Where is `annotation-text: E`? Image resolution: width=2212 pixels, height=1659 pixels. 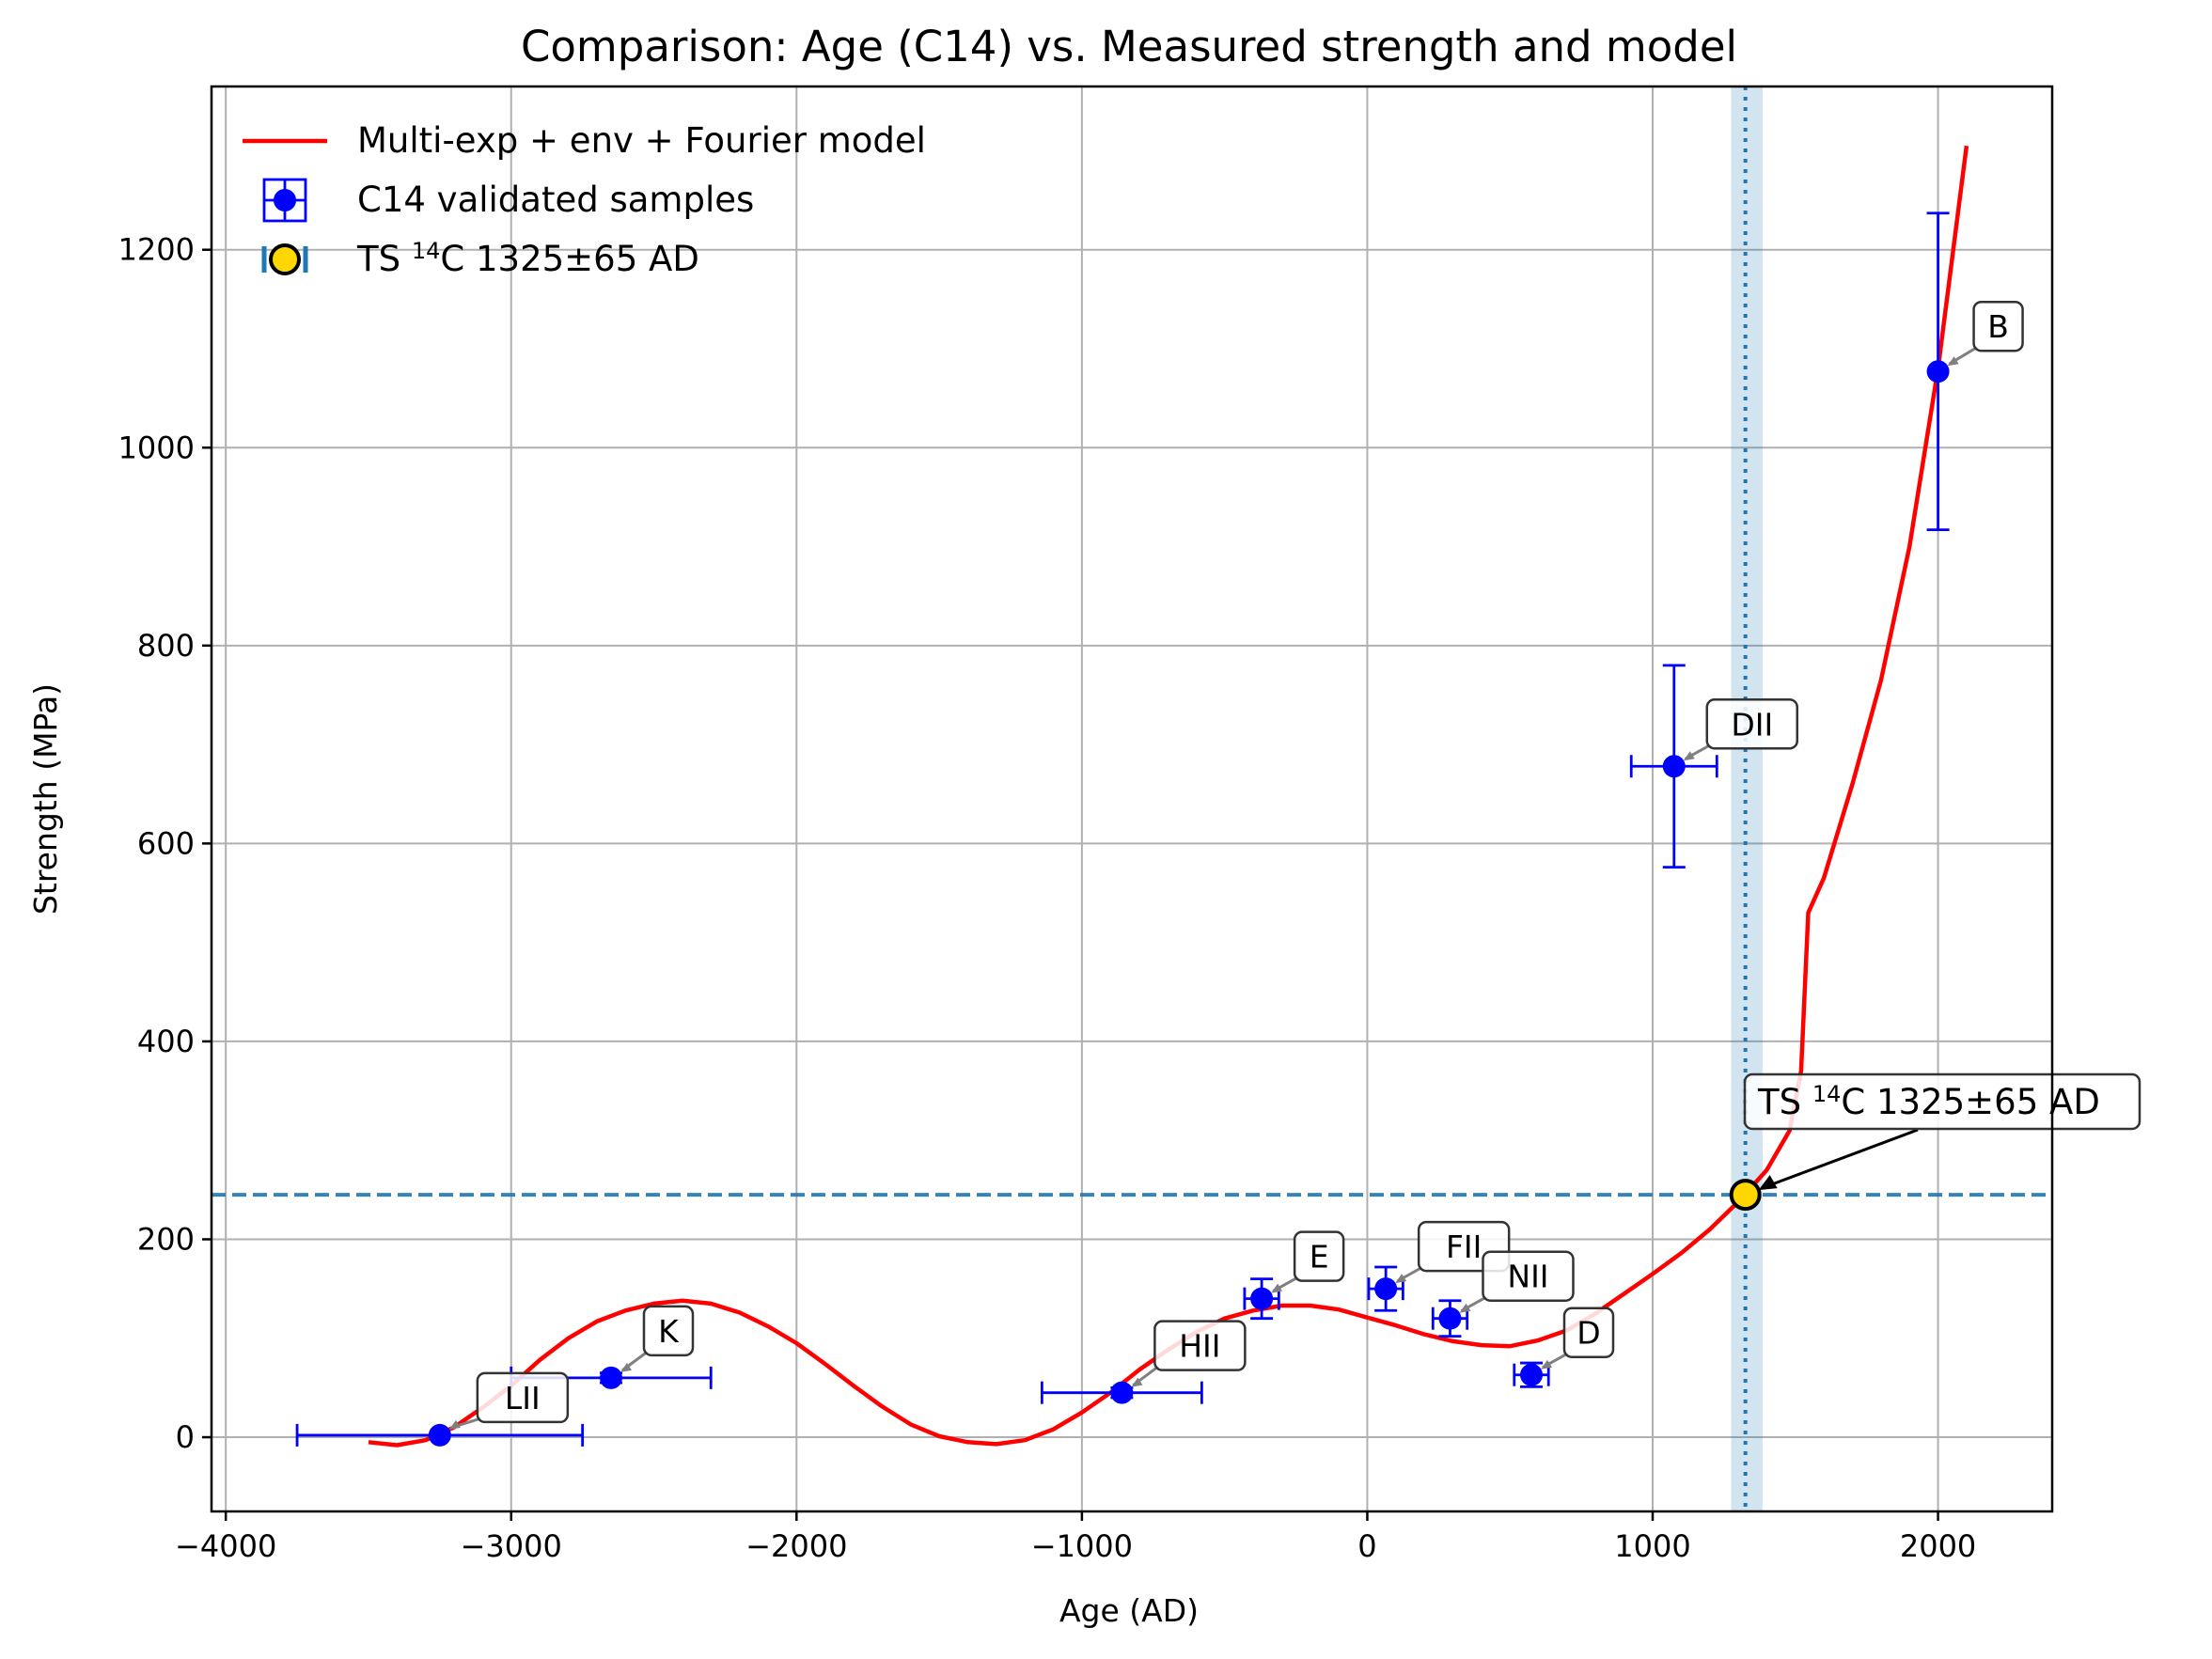 annotation-text: E is located at coordinates (1319, 1257).